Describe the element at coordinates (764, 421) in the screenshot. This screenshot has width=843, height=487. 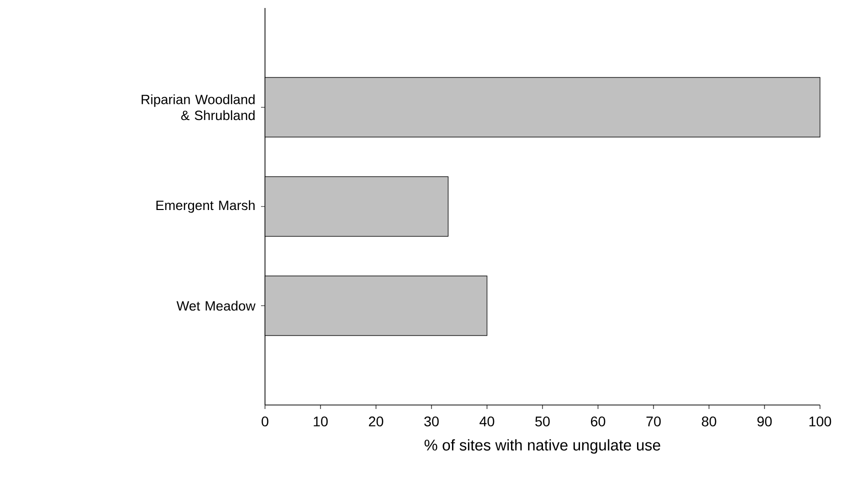
I see `x-tick-label: 90` at that location.